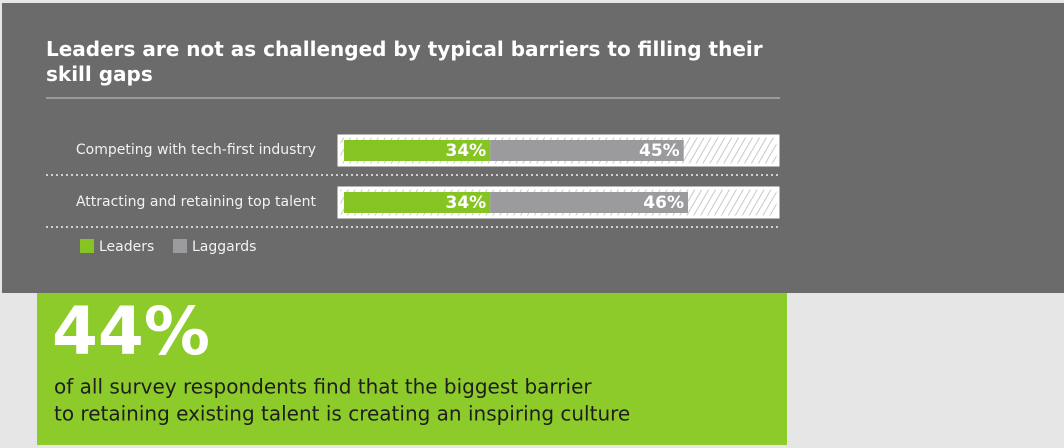  What do you see at coordinates (196, 202) in the screenshot?
I see `category-label: Attracting and retaining top talent` at bounding box center [196, 202].